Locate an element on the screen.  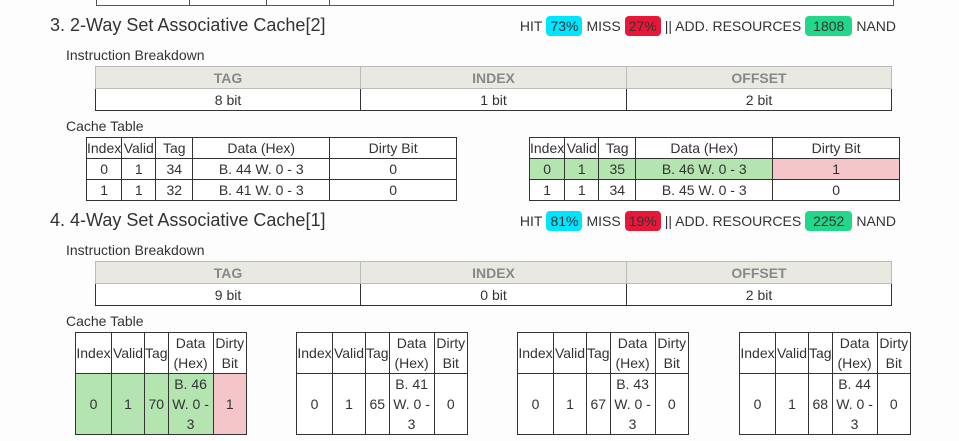
cell-tag: 35 is located at coordinates (617, 169).